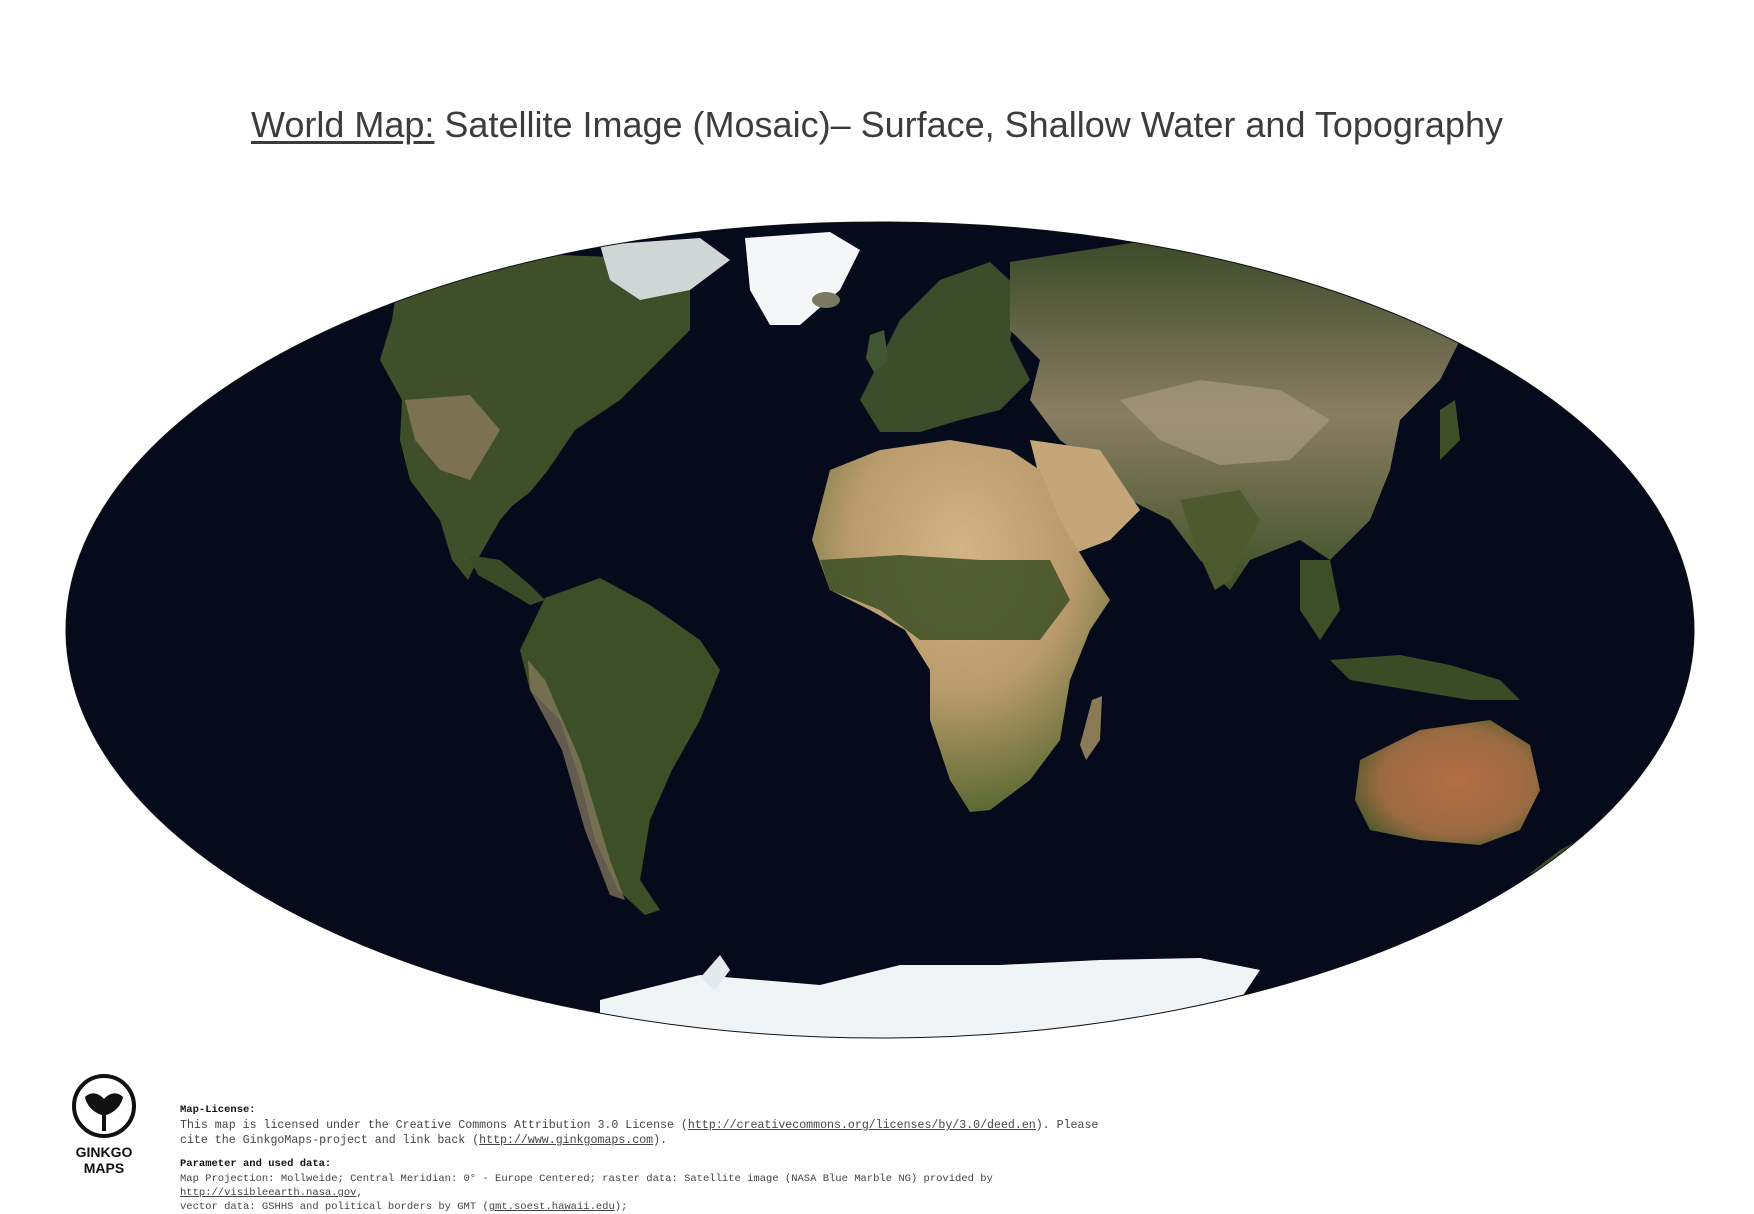 The height and width of the screenshot is (1214, 1754). Describe the element at coordinates (1220, 540) in the screenshot. I see `india` at that location.